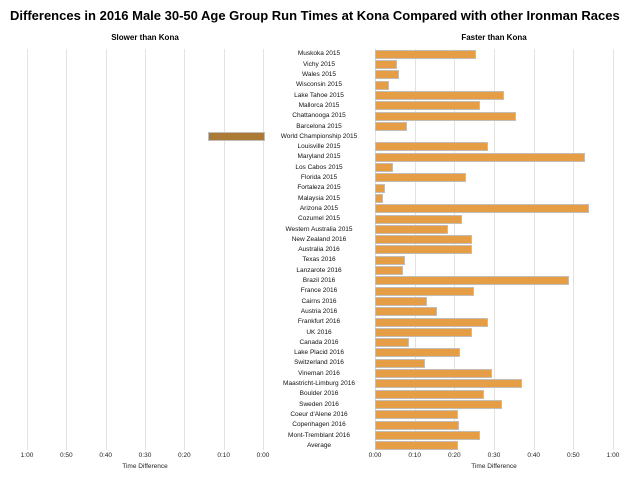 Image resolution: width=640 pixels, height=480 pixels. What do you see at coordinates (319, 167) in the screenshot?
I see `category-label: Los Cabos 2015` at bounding box center [319, 167].